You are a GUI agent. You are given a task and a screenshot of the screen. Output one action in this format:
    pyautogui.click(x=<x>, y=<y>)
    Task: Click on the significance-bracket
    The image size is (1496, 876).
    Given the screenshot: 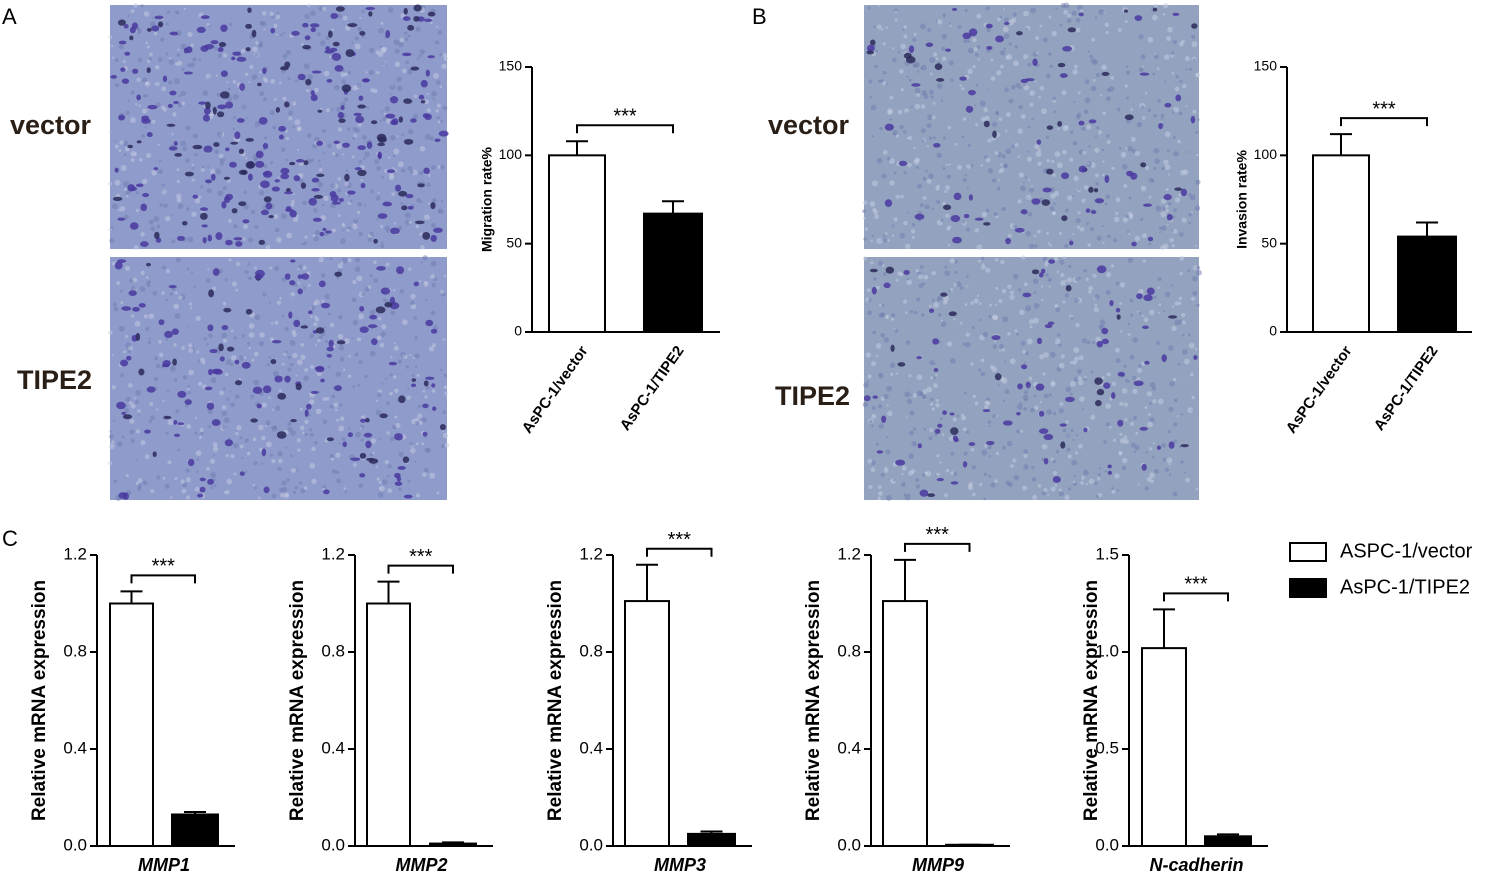 What is the action you would take?
    pyautogui.click(x=937, y=547)
    